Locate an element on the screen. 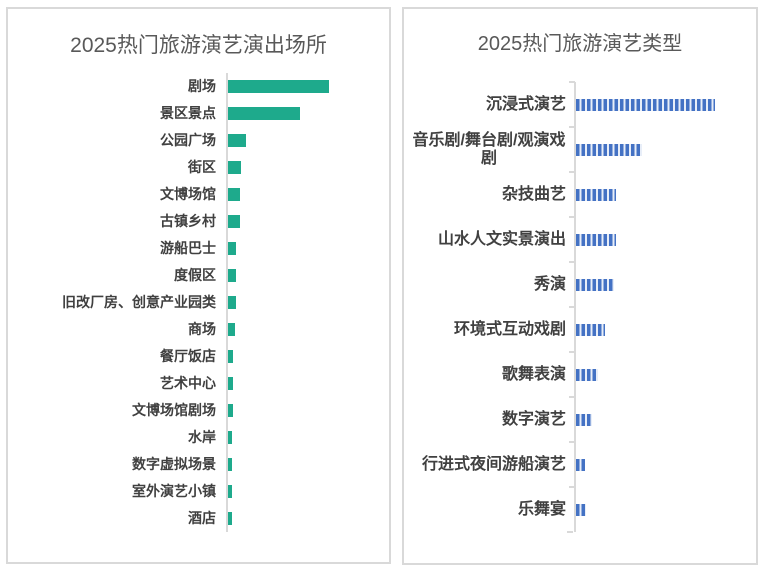 Image resolution: width=769 pixels, height=574 pixels. chart-row: 水岸 is located at coordinates (197, 437).